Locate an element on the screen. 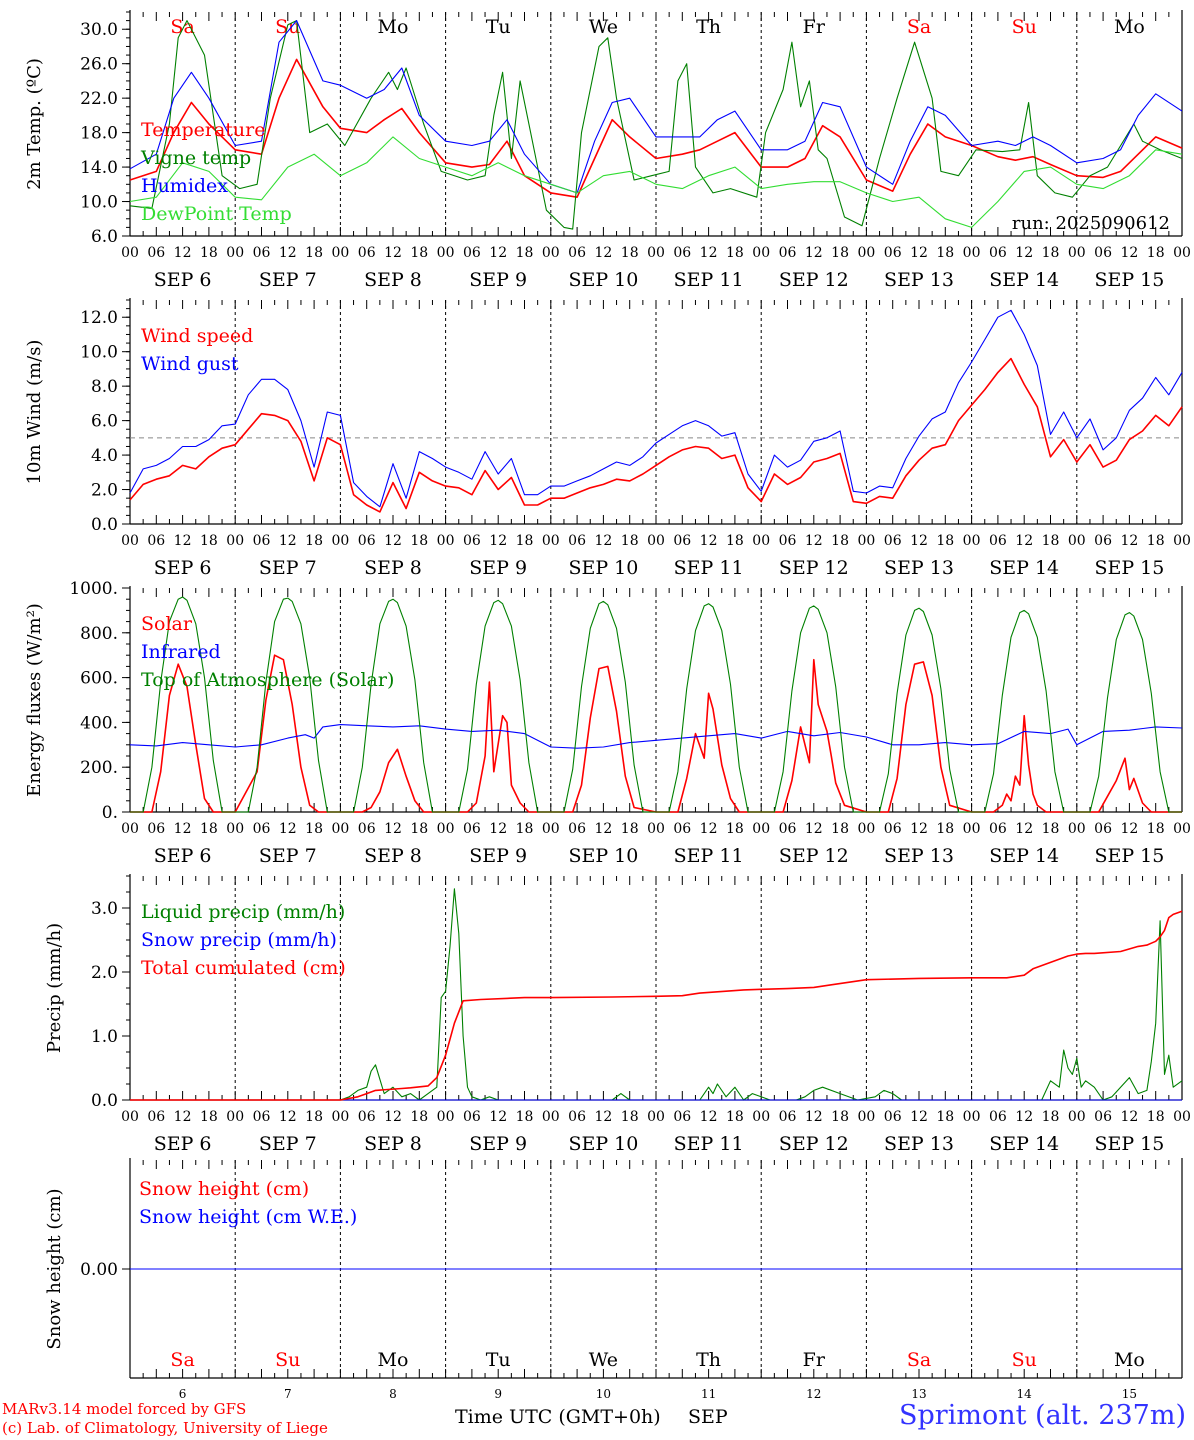 This screenshot has width=1194, height=1440. y-axis-title: 10m Wind (m/s) is located at coordinates (34, 412).